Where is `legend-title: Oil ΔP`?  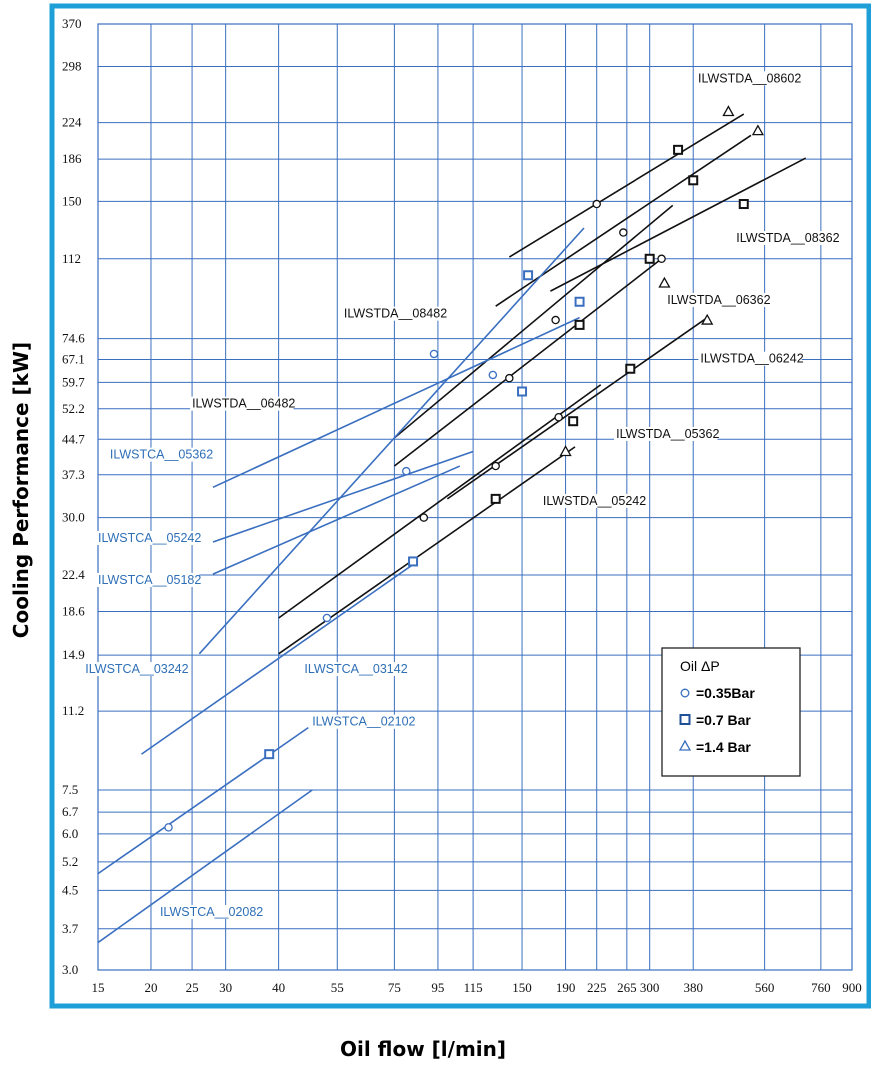 legend-title: Oil ΔP is located at coordinates (700, 666).